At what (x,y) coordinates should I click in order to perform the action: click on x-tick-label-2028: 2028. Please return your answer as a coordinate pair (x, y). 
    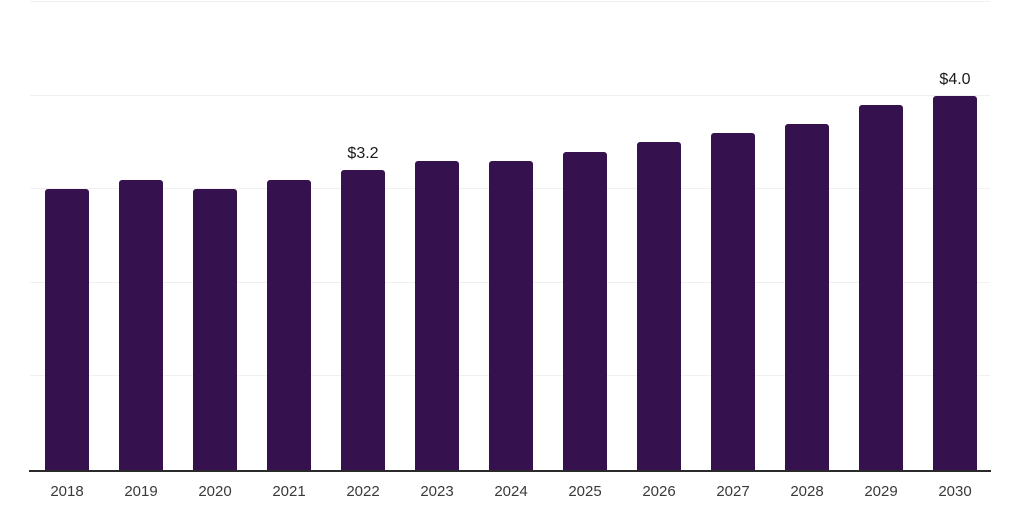
    Looking at the image, I should click on (807, 491).